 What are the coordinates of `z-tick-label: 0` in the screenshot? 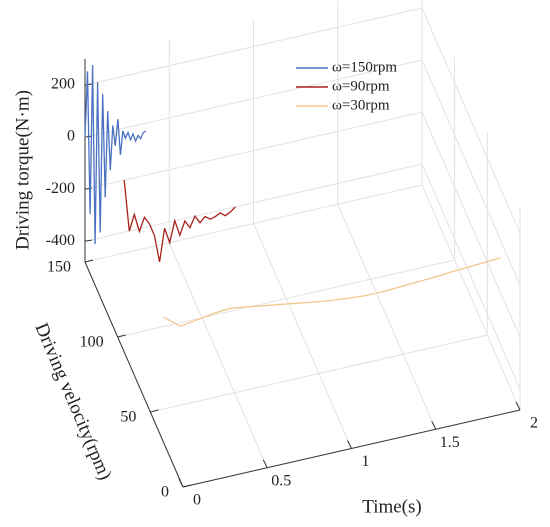 It's located at (71, 136).